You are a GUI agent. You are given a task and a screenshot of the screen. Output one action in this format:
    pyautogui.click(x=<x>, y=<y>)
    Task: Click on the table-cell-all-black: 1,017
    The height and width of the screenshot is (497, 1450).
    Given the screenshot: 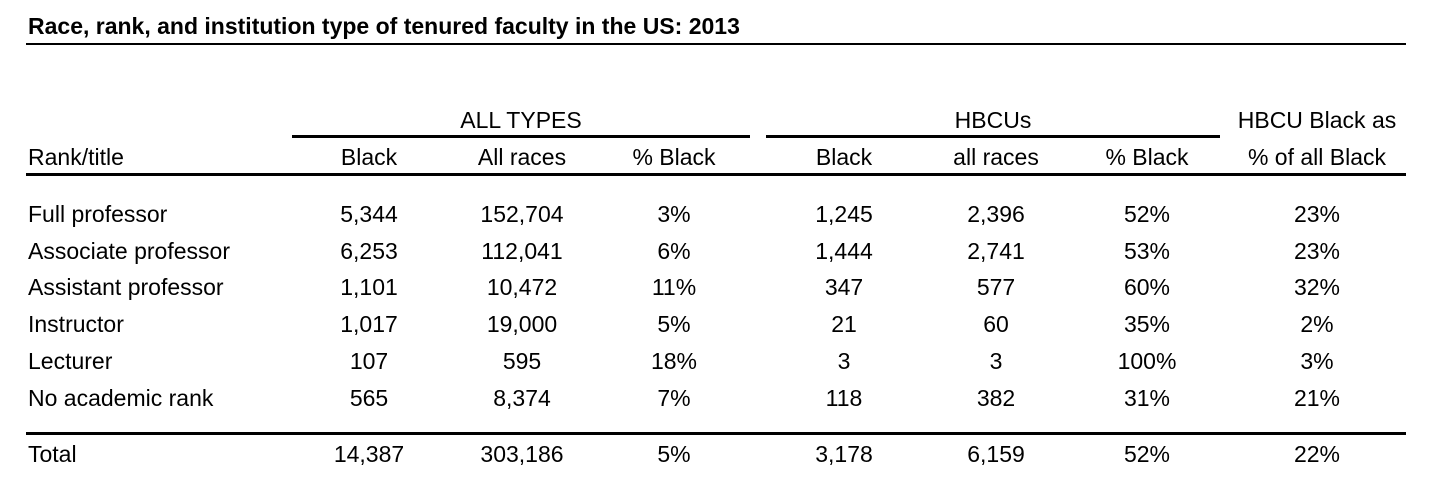 What is the action you would take?
    pyautogui.click(x=369, y=324)
    